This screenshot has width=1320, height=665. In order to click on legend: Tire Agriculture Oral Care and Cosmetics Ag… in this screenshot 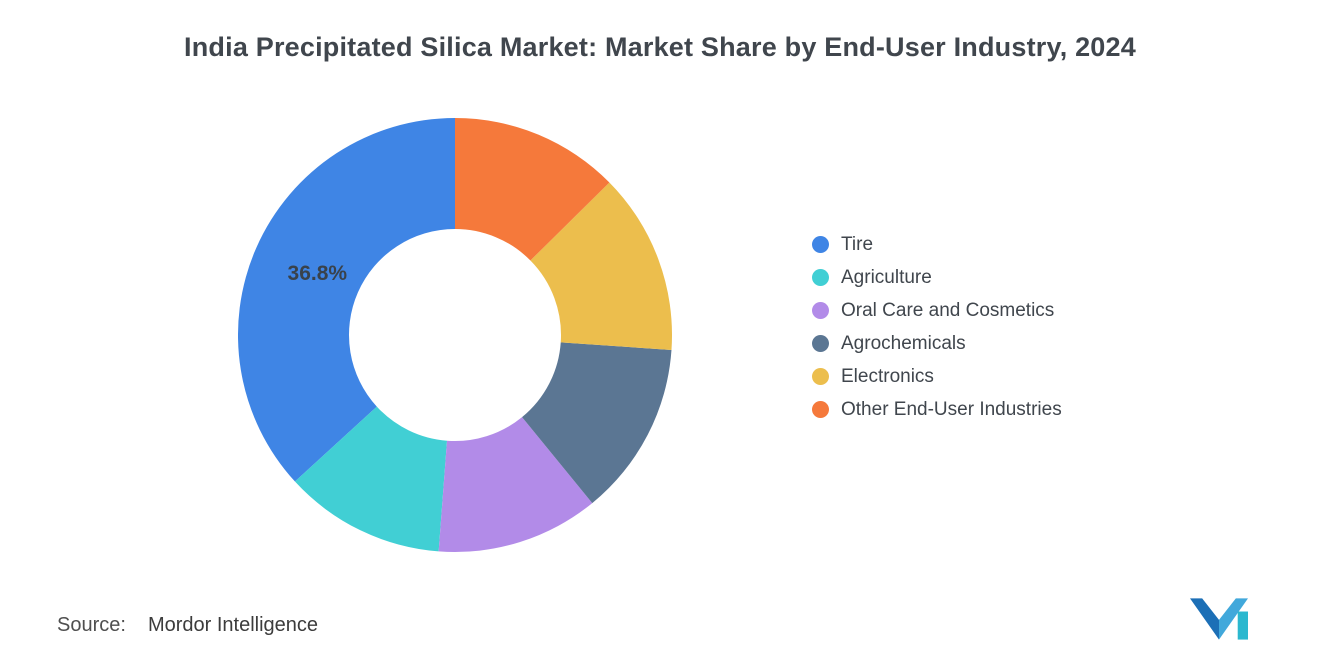, I will do `click(937, 327)`.